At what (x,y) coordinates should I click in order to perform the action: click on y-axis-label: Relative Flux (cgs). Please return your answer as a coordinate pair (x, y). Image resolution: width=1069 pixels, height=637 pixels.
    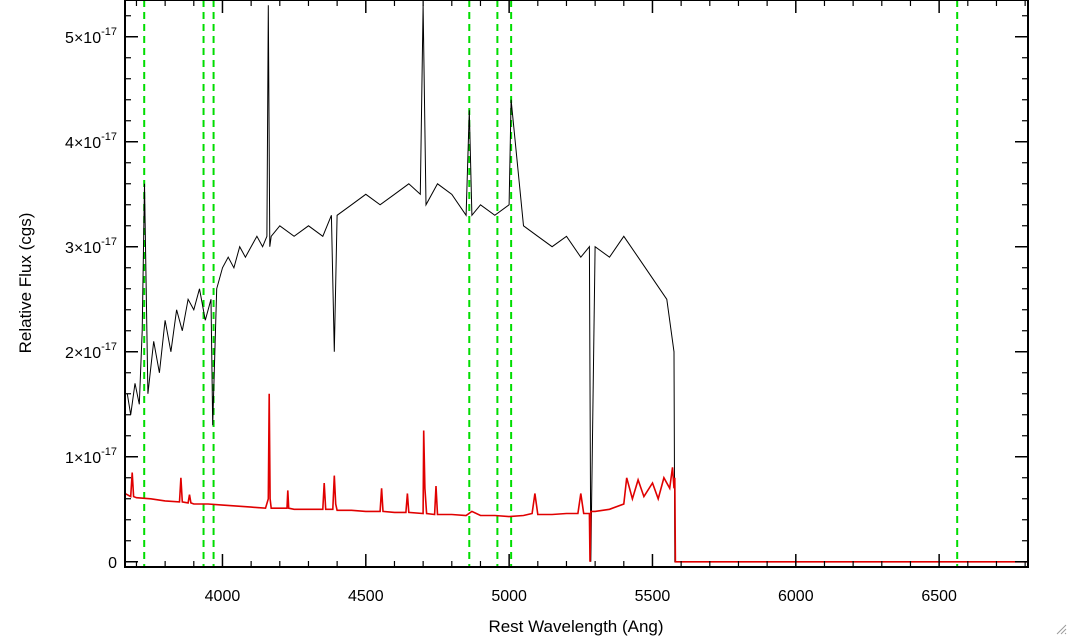
    Looking at the image, I should click on (25, 283).